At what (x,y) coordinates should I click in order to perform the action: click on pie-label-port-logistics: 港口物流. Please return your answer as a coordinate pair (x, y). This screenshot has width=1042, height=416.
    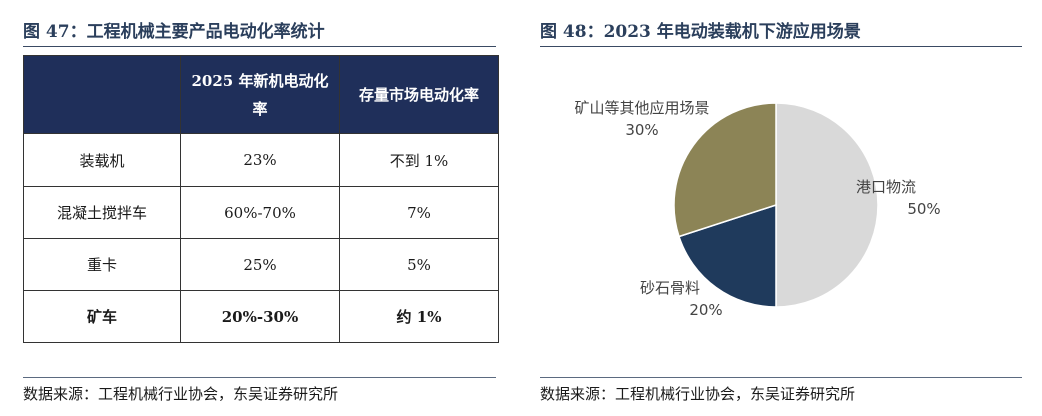
    Looking at the image, I should click on (886, 187).